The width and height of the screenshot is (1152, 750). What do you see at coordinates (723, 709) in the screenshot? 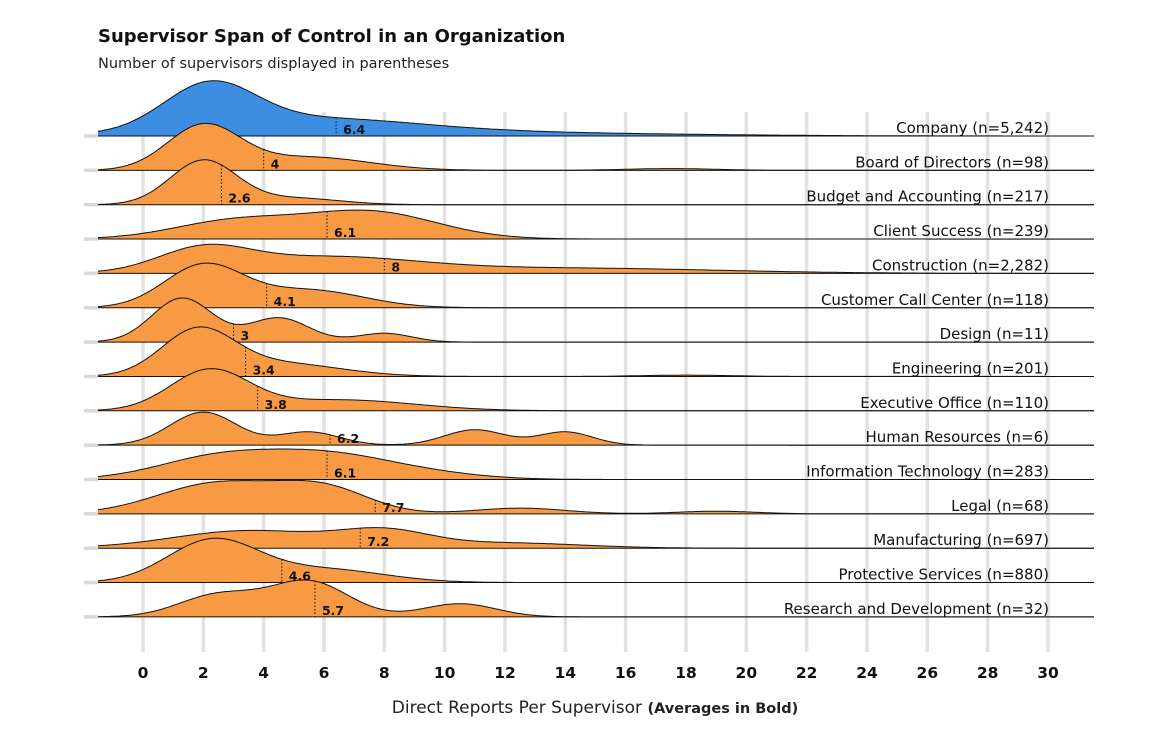
I see `x-axis-label-note: (Averages in Bold)` at bounding box center [723, 709].